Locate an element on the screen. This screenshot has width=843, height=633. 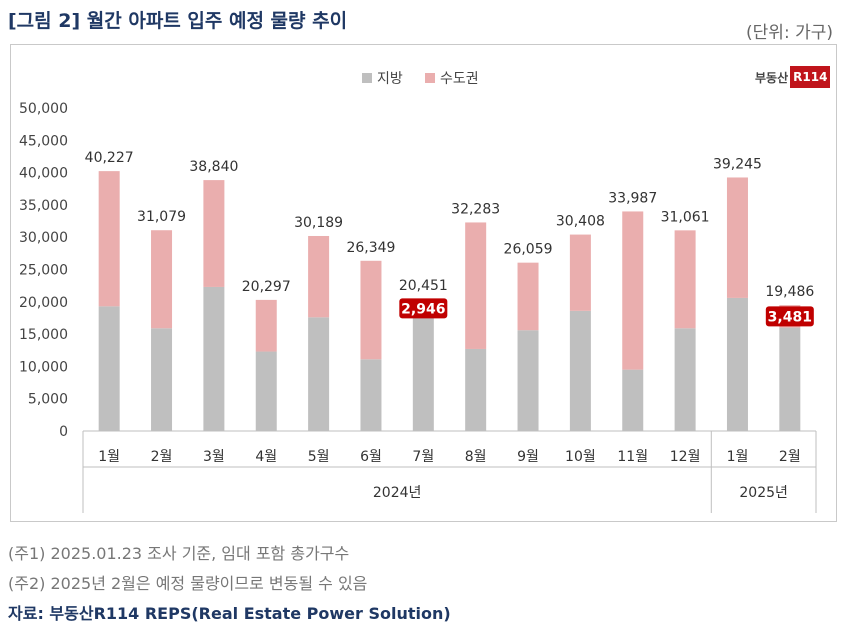
y-tick-label: 10,000 is located at coordinates (43, 367).